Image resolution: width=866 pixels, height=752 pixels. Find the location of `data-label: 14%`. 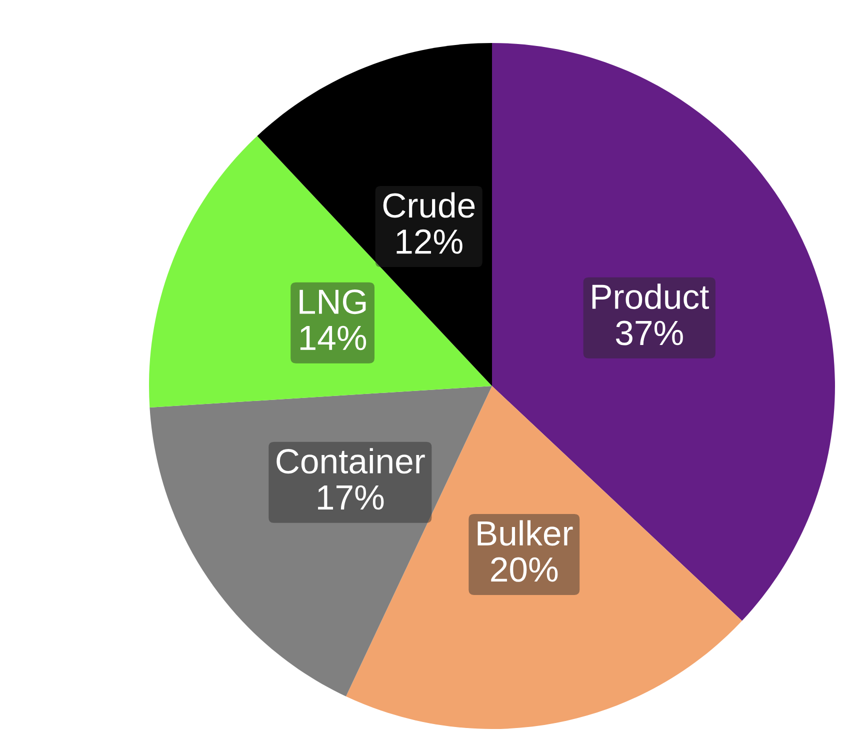

data-label: 14% is located at coordinates (333, 338).